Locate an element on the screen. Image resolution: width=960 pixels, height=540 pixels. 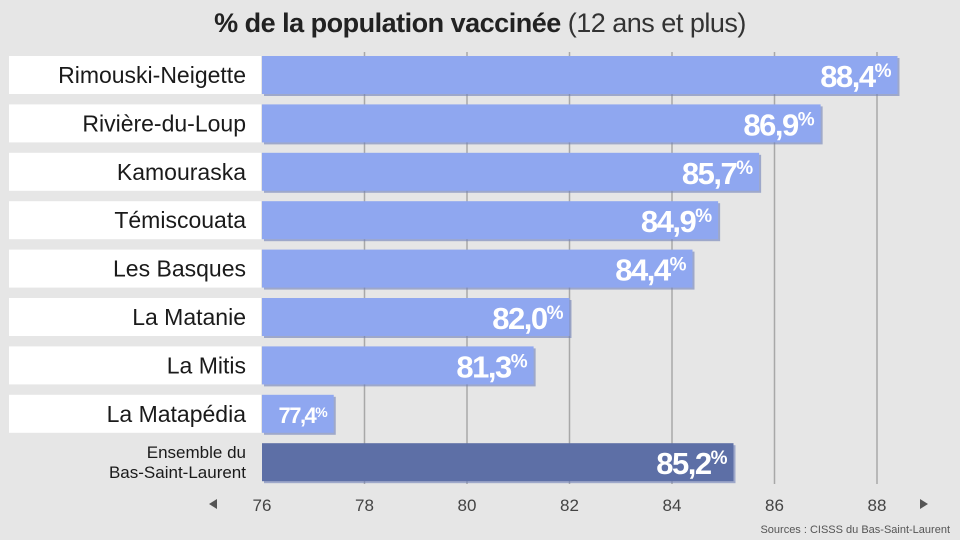
value-number: 77,4 is located at coordinates (297, 415).